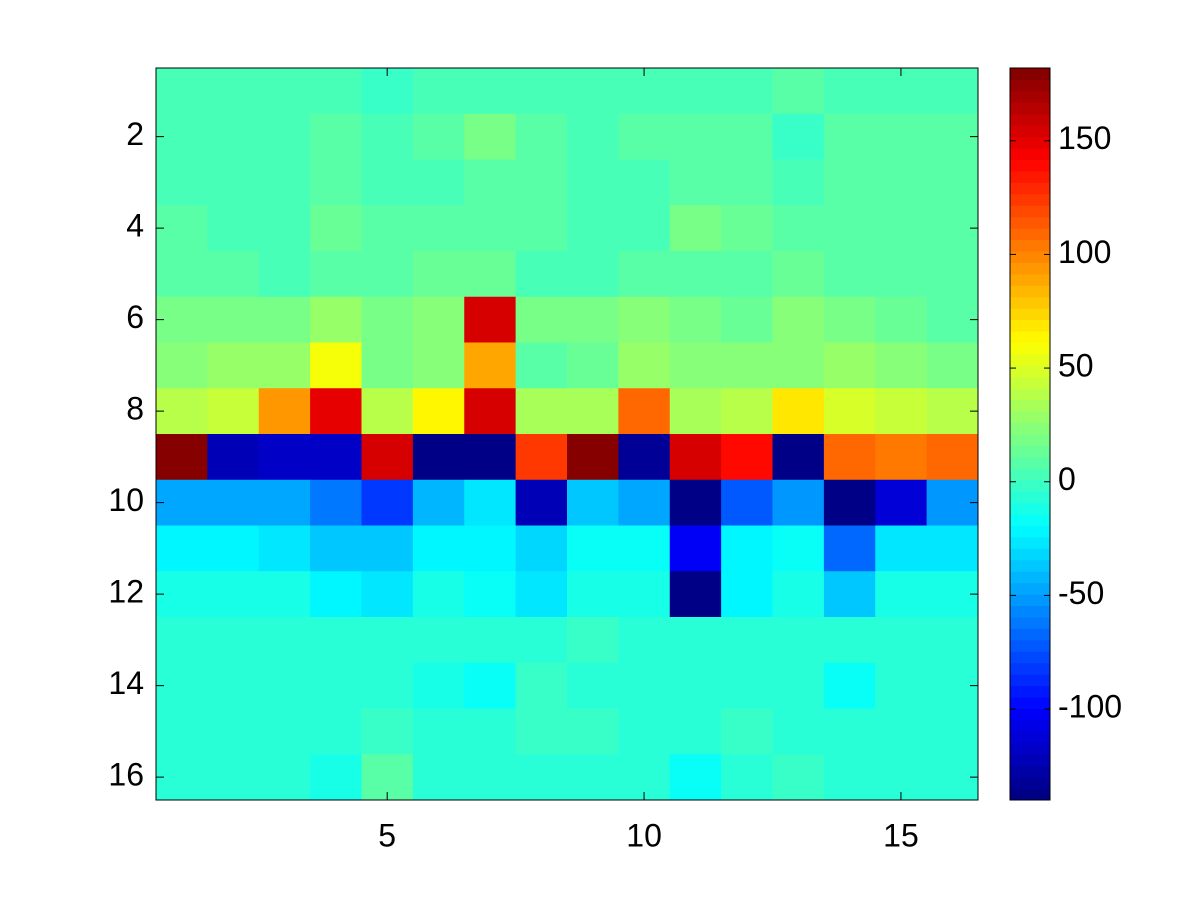 This screenshot has height=900, width=1200. What do you see at coordinates (135, 317) in the screenshot?
I see `y-tick-label: 6` at bounding box center [135, 317].